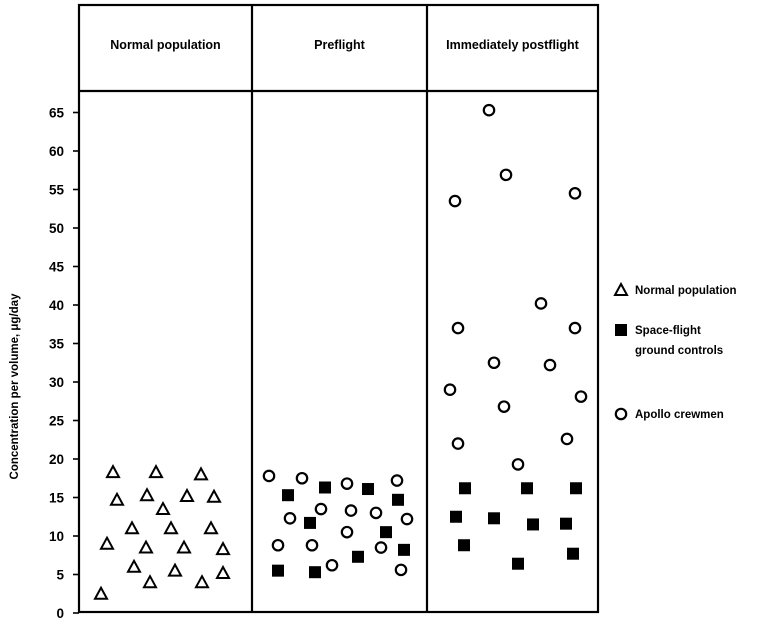 Image resolution: width=765 pixels, height=620 pixels. Describe the element at coordinates (512, 45) in the screenshot. I see `panel-header-3: Immediately postflight` at that location.